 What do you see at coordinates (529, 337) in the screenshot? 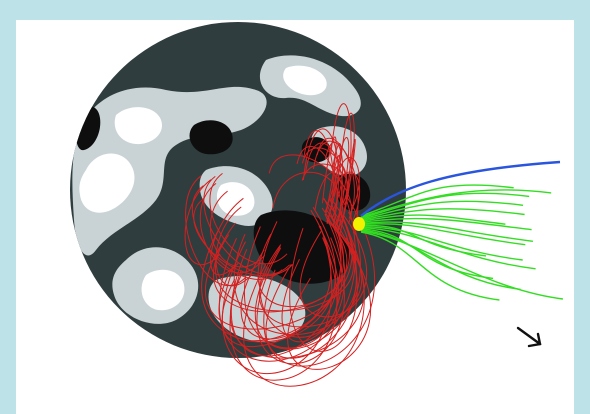
I see `arrow-down-right-icon` at bounding box center [529, 337].